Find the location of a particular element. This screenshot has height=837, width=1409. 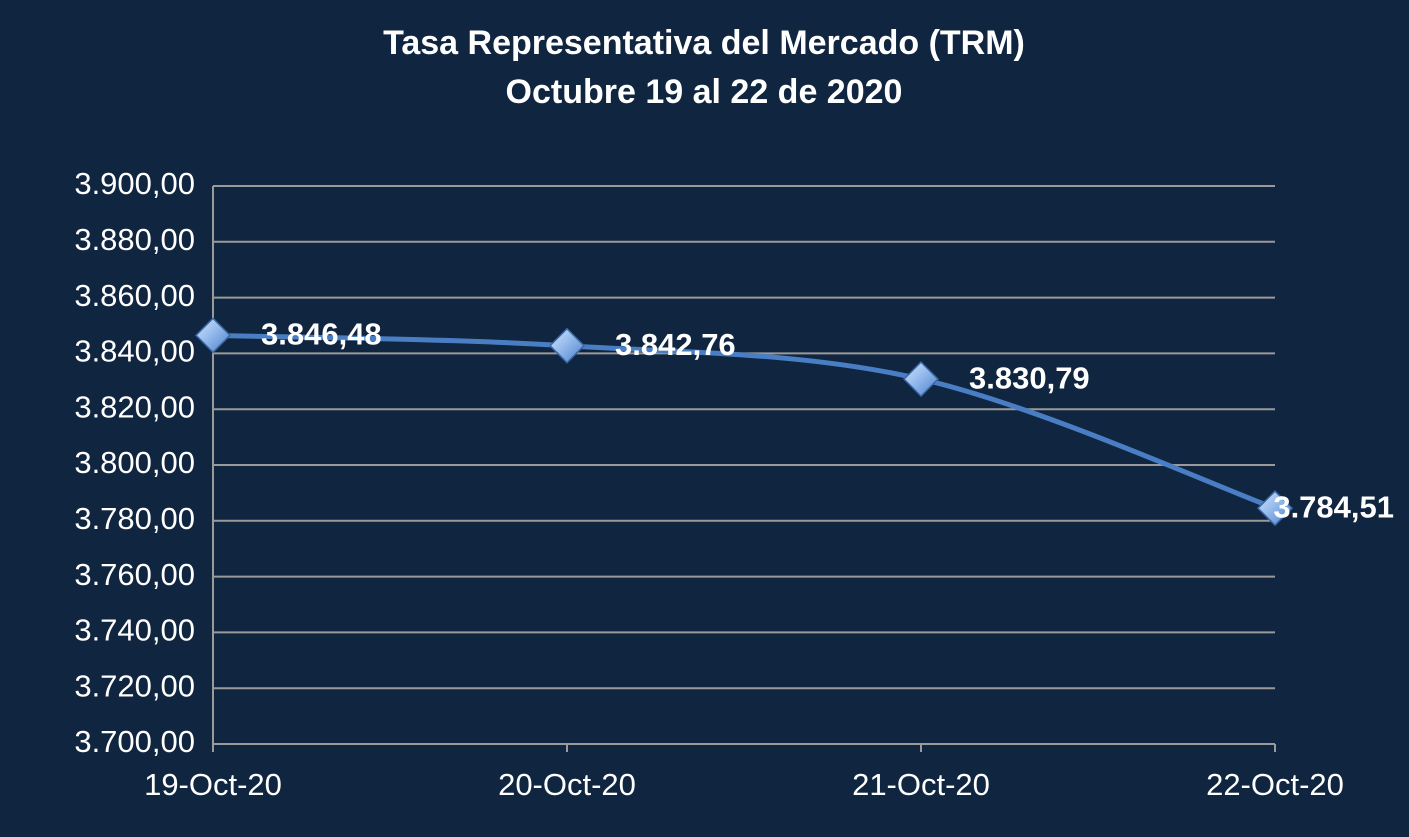

chart-title: Tasa Representativa del Mercado (TRM) is located at coordinates (704, 43).